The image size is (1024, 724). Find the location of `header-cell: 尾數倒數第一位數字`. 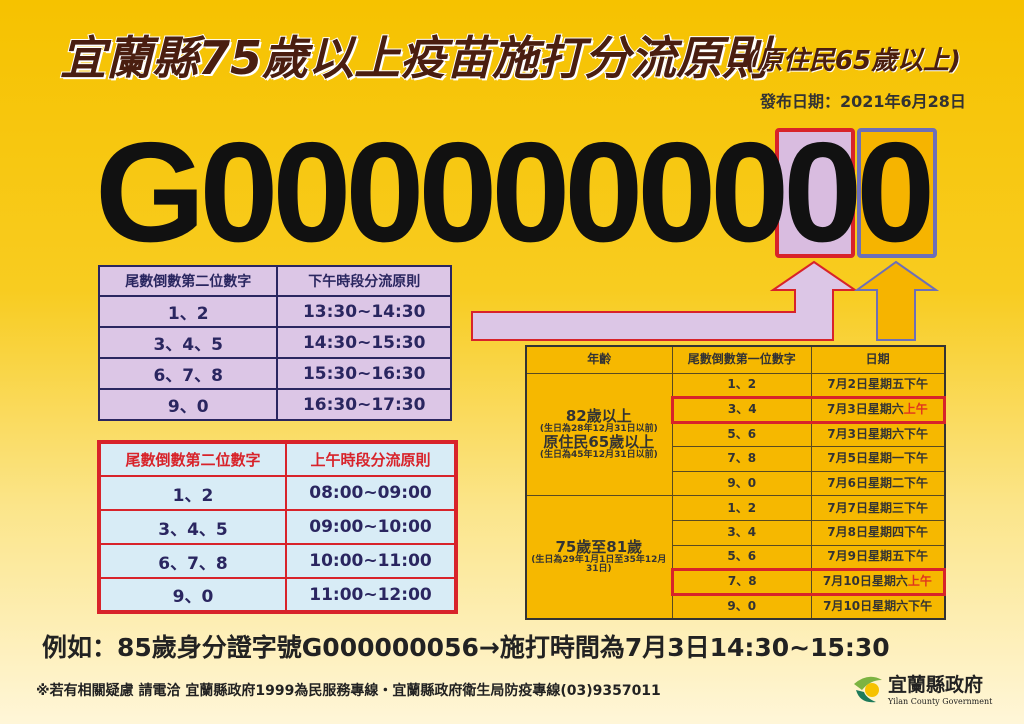

header-cell: 尾數倒數第一位數字 is located at coordinates (741, 359).